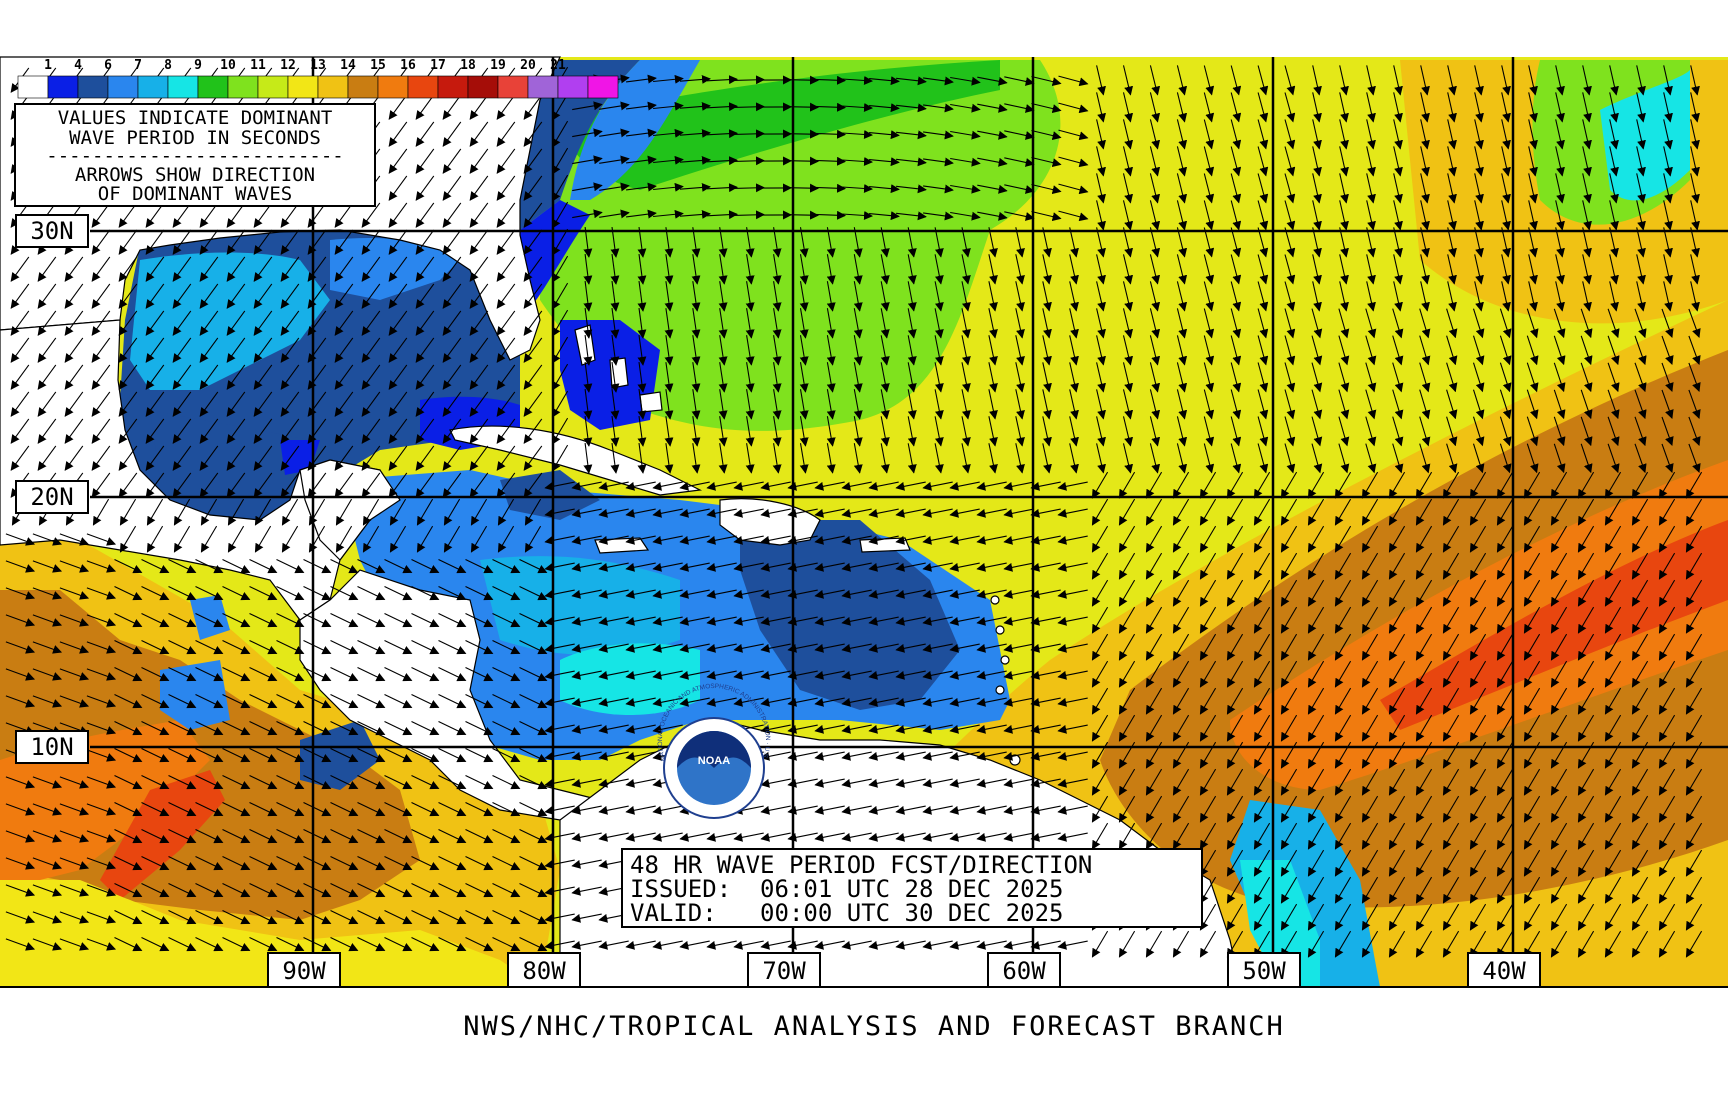 This screenshot has width=1728, height=1100. What do you see at coordinates (468, 65) in the screenshot?
I see `colorbar-tick-label: 18` at bounding box center [468, 65].